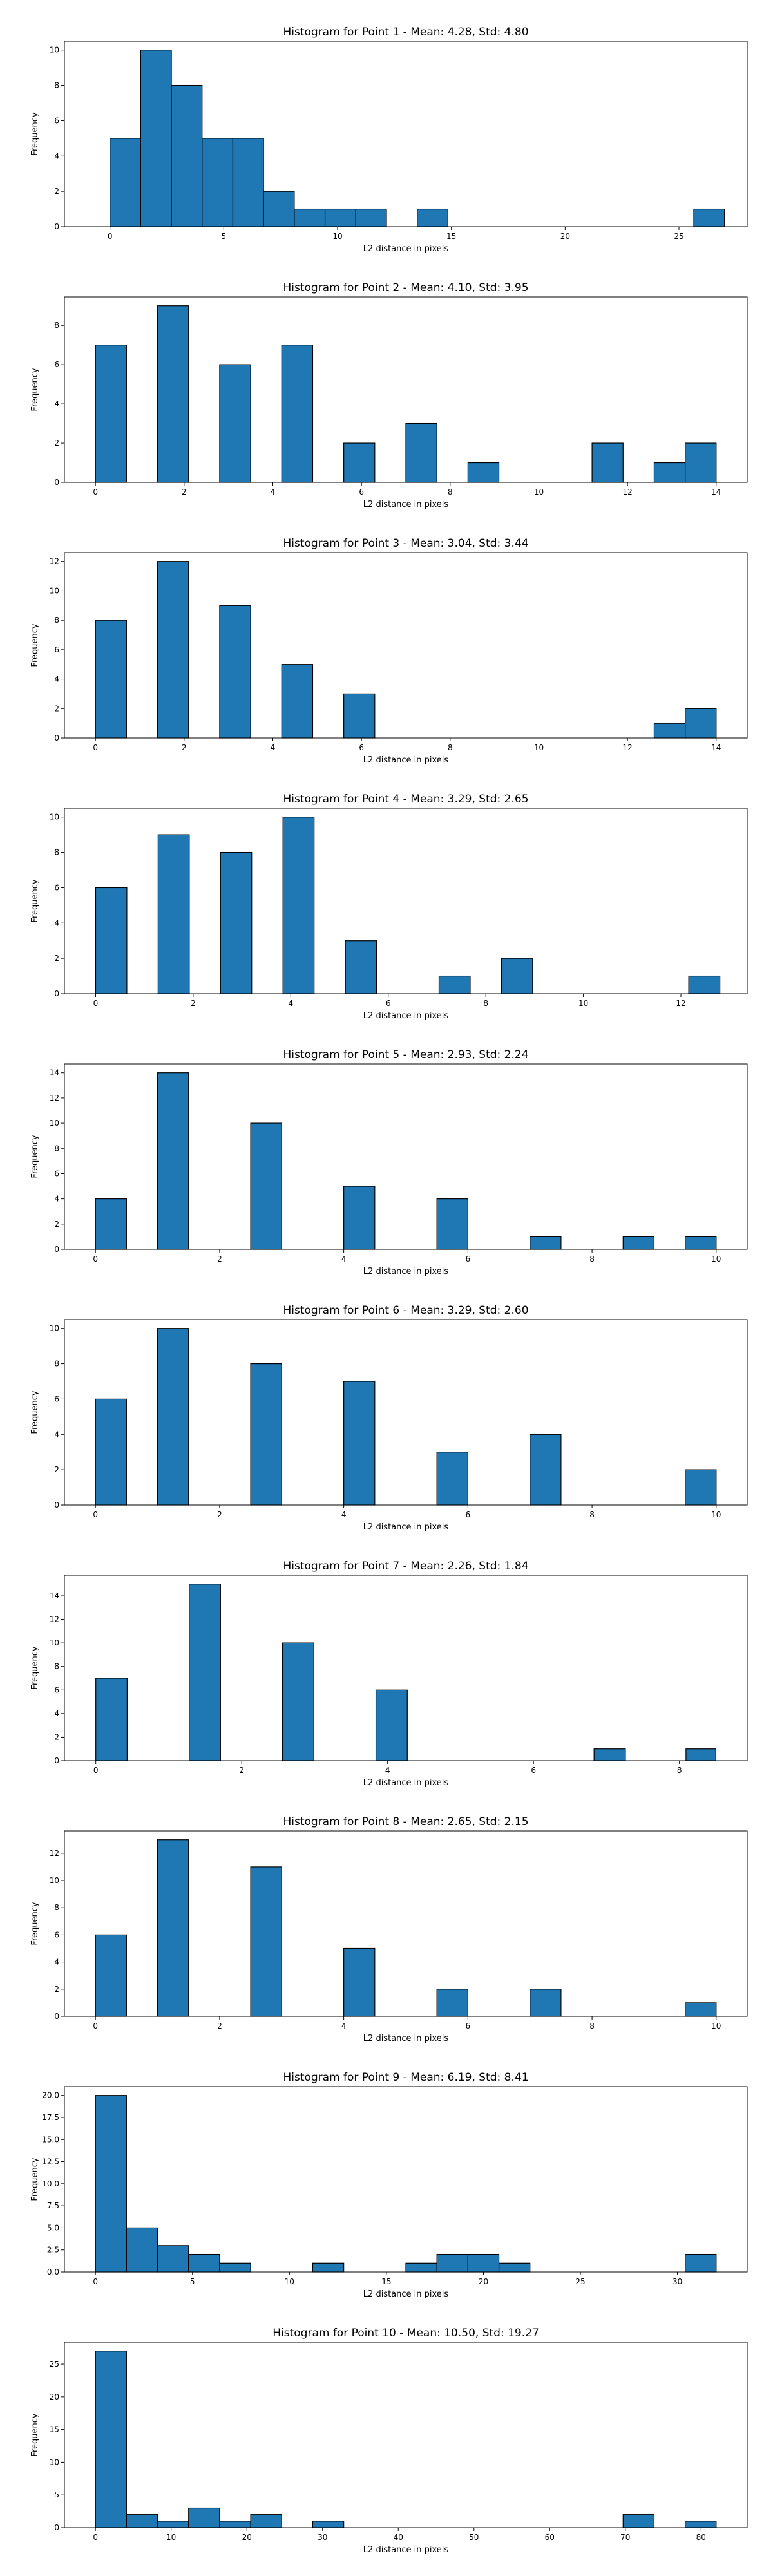 Image resolution: width=773 pixels, height=2576 pixels. Describe the element at coordinates (701, 2537) in the screenshot. I see `x-tick-label: 80` at that location.